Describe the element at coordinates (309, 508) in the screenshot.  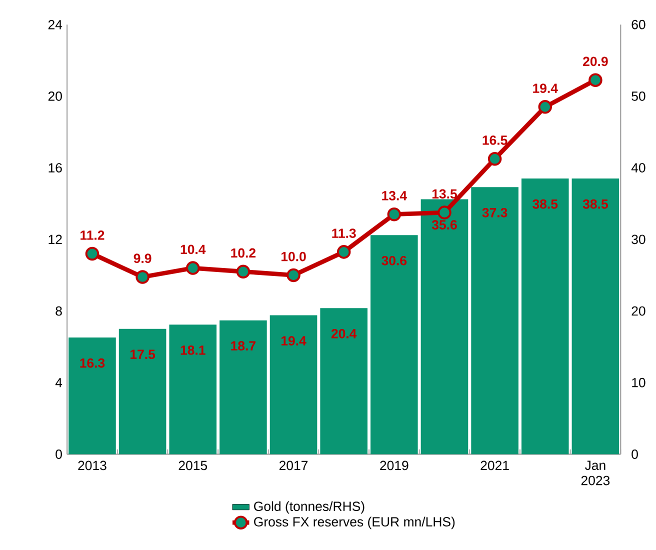
I see `legend-label: Gold (tonnes/RHS)` at that location.